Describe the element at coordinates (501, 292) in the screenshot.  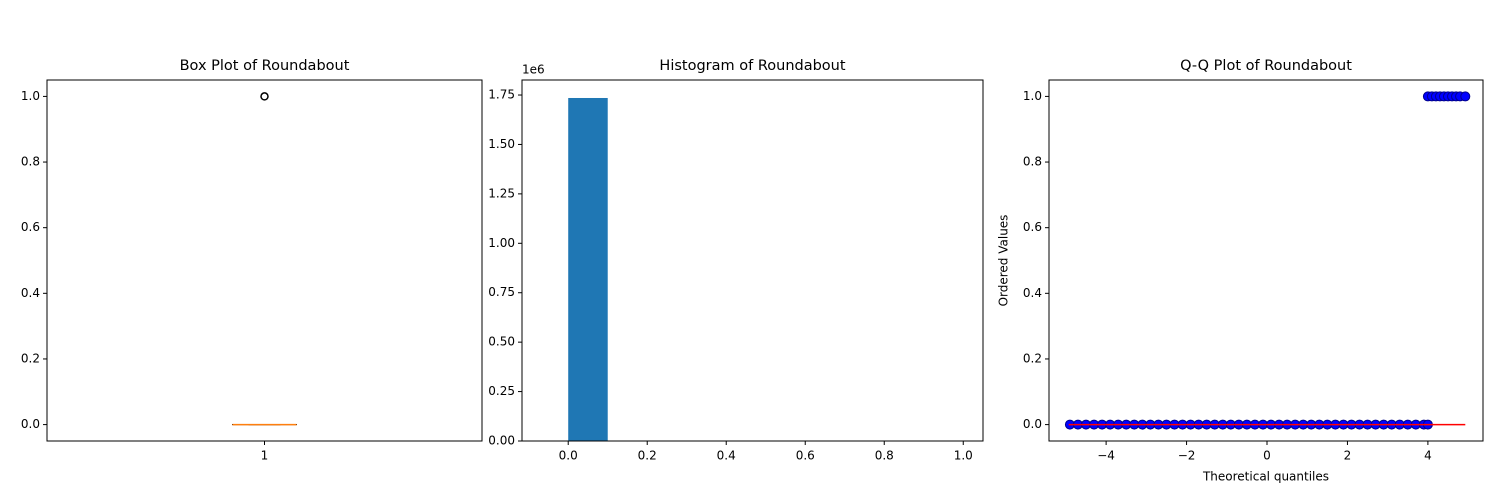
I see `y-tick-label: 0.75` at that location.